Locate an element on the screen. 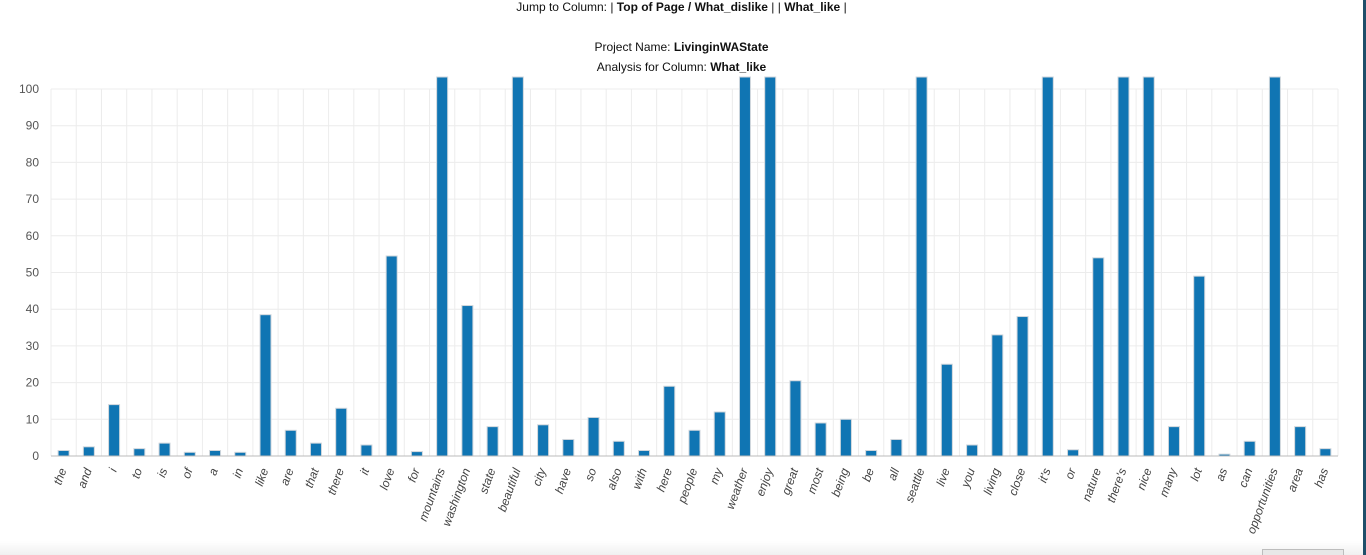 The image size is (1366, 555). bar-can is located at coordinates (1249, 448).